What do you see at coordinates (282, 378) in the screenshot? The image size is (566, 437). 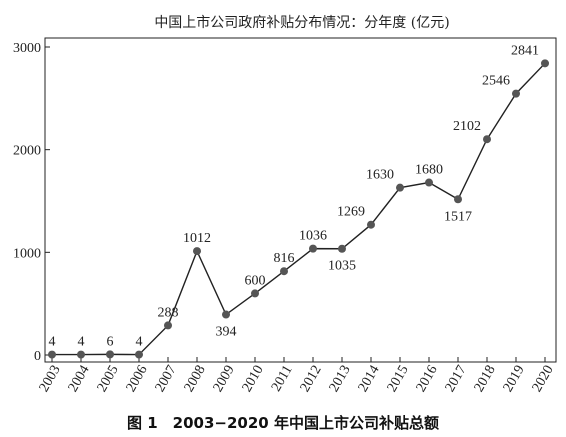 I see `x-tick-label: 2011` at bounding box center [282, 378].